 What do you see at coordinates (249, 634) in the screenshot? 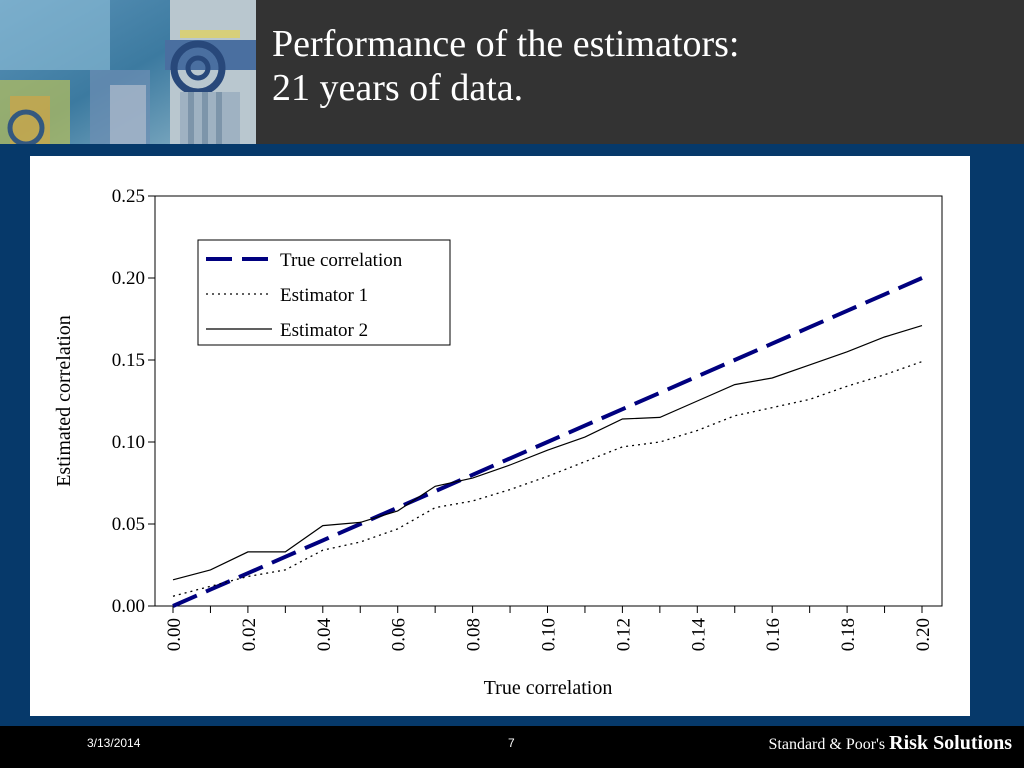
I see `x-tick-label: 0.02` at bounding box center [249, 634].